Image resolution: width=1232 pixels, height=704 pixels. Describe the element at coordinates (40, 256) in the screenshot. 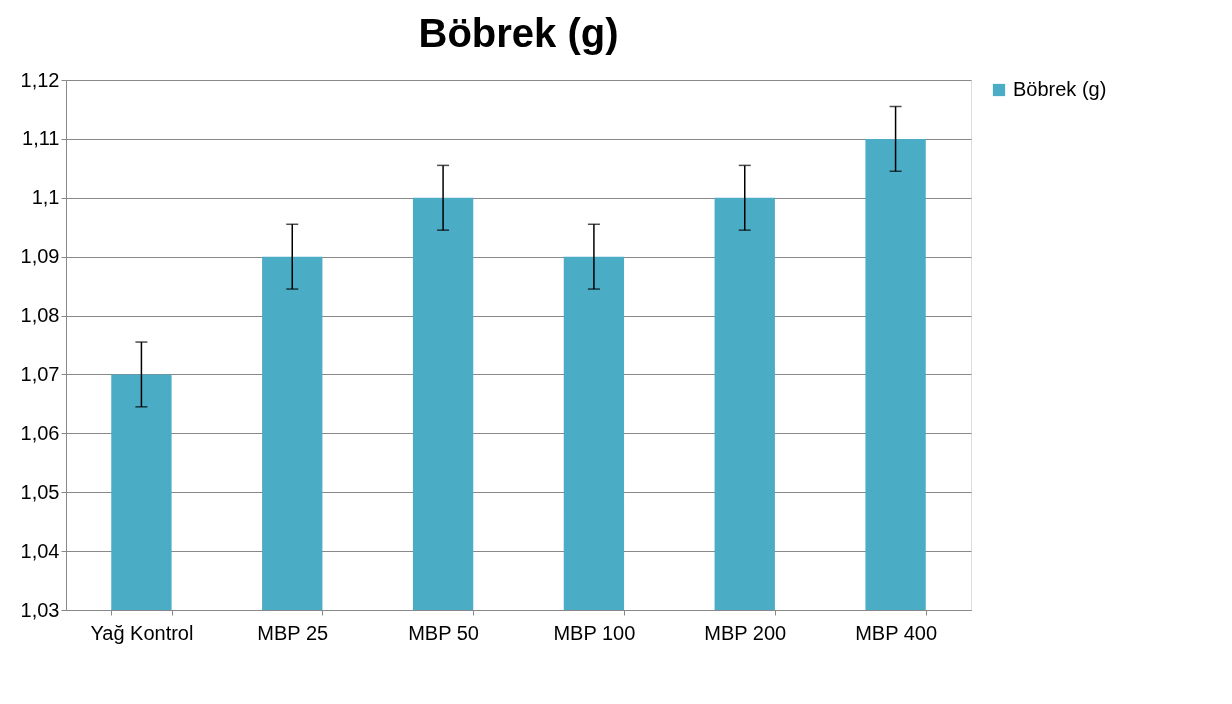

I see `y-tick-label: 1,09` at that location.